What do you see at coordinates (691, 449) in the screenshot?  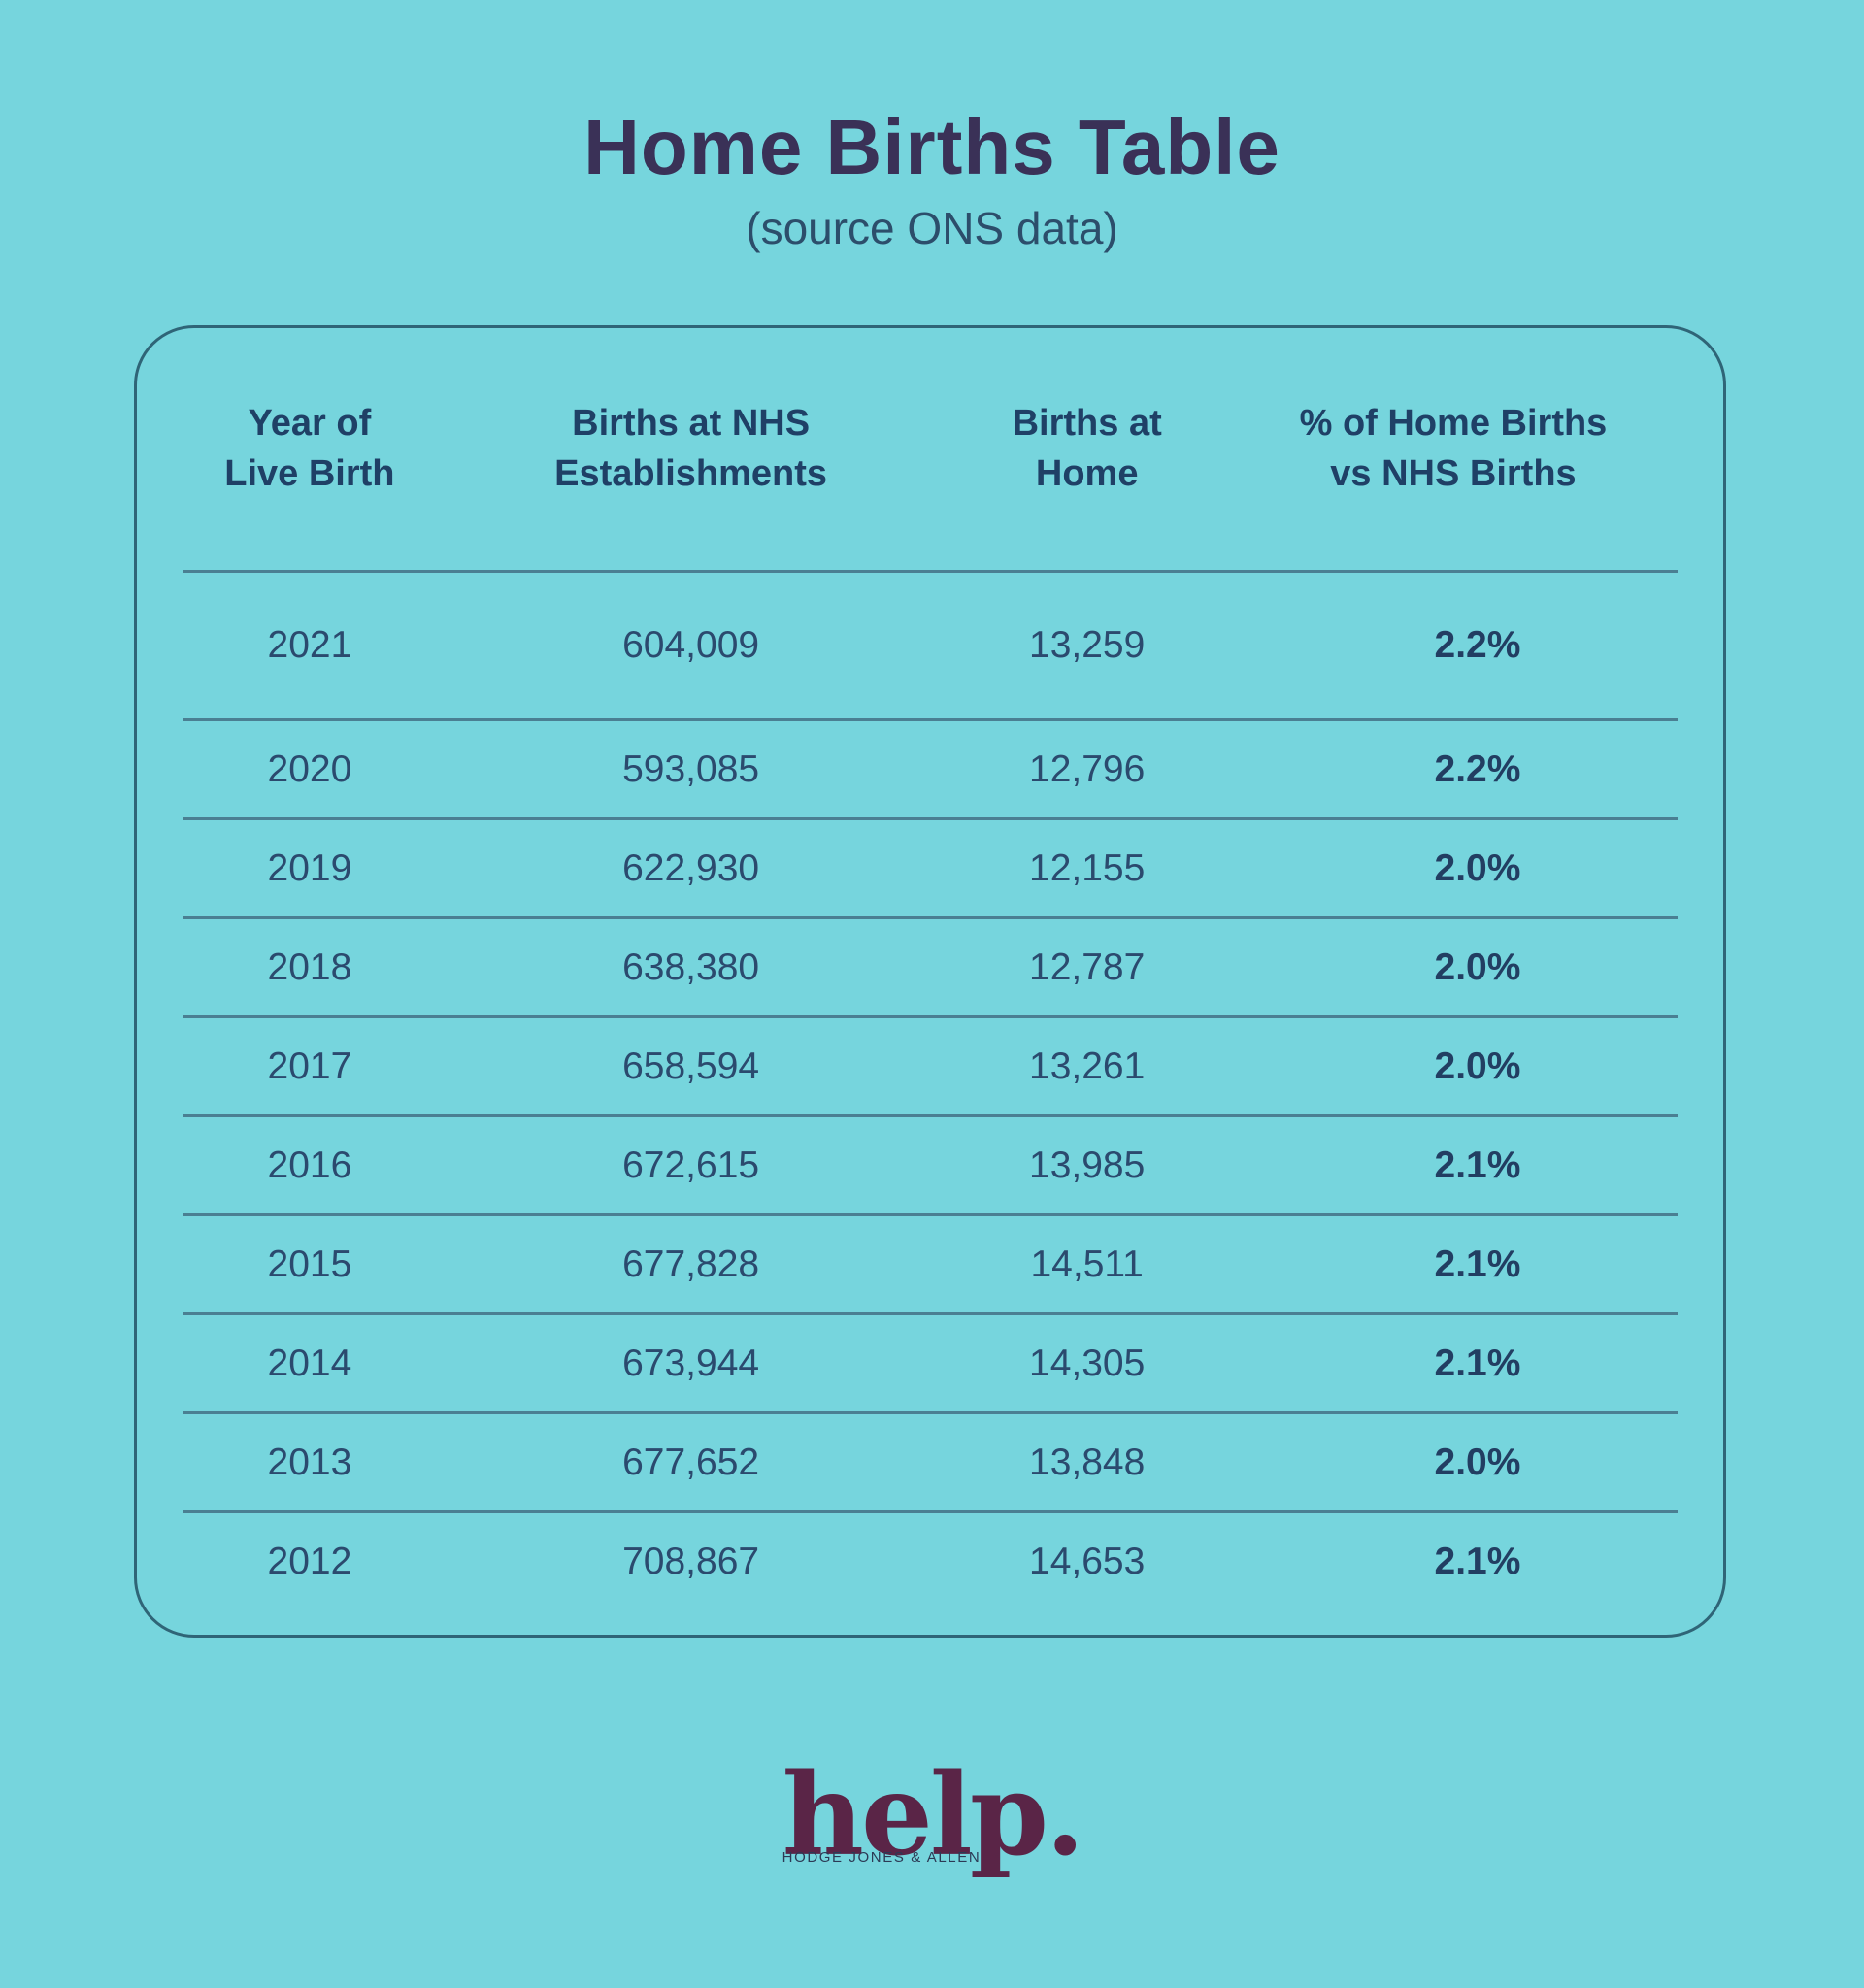 I see `column-header-nhs-births: Births at NHS Establishments` at bounding box center [691, 449].